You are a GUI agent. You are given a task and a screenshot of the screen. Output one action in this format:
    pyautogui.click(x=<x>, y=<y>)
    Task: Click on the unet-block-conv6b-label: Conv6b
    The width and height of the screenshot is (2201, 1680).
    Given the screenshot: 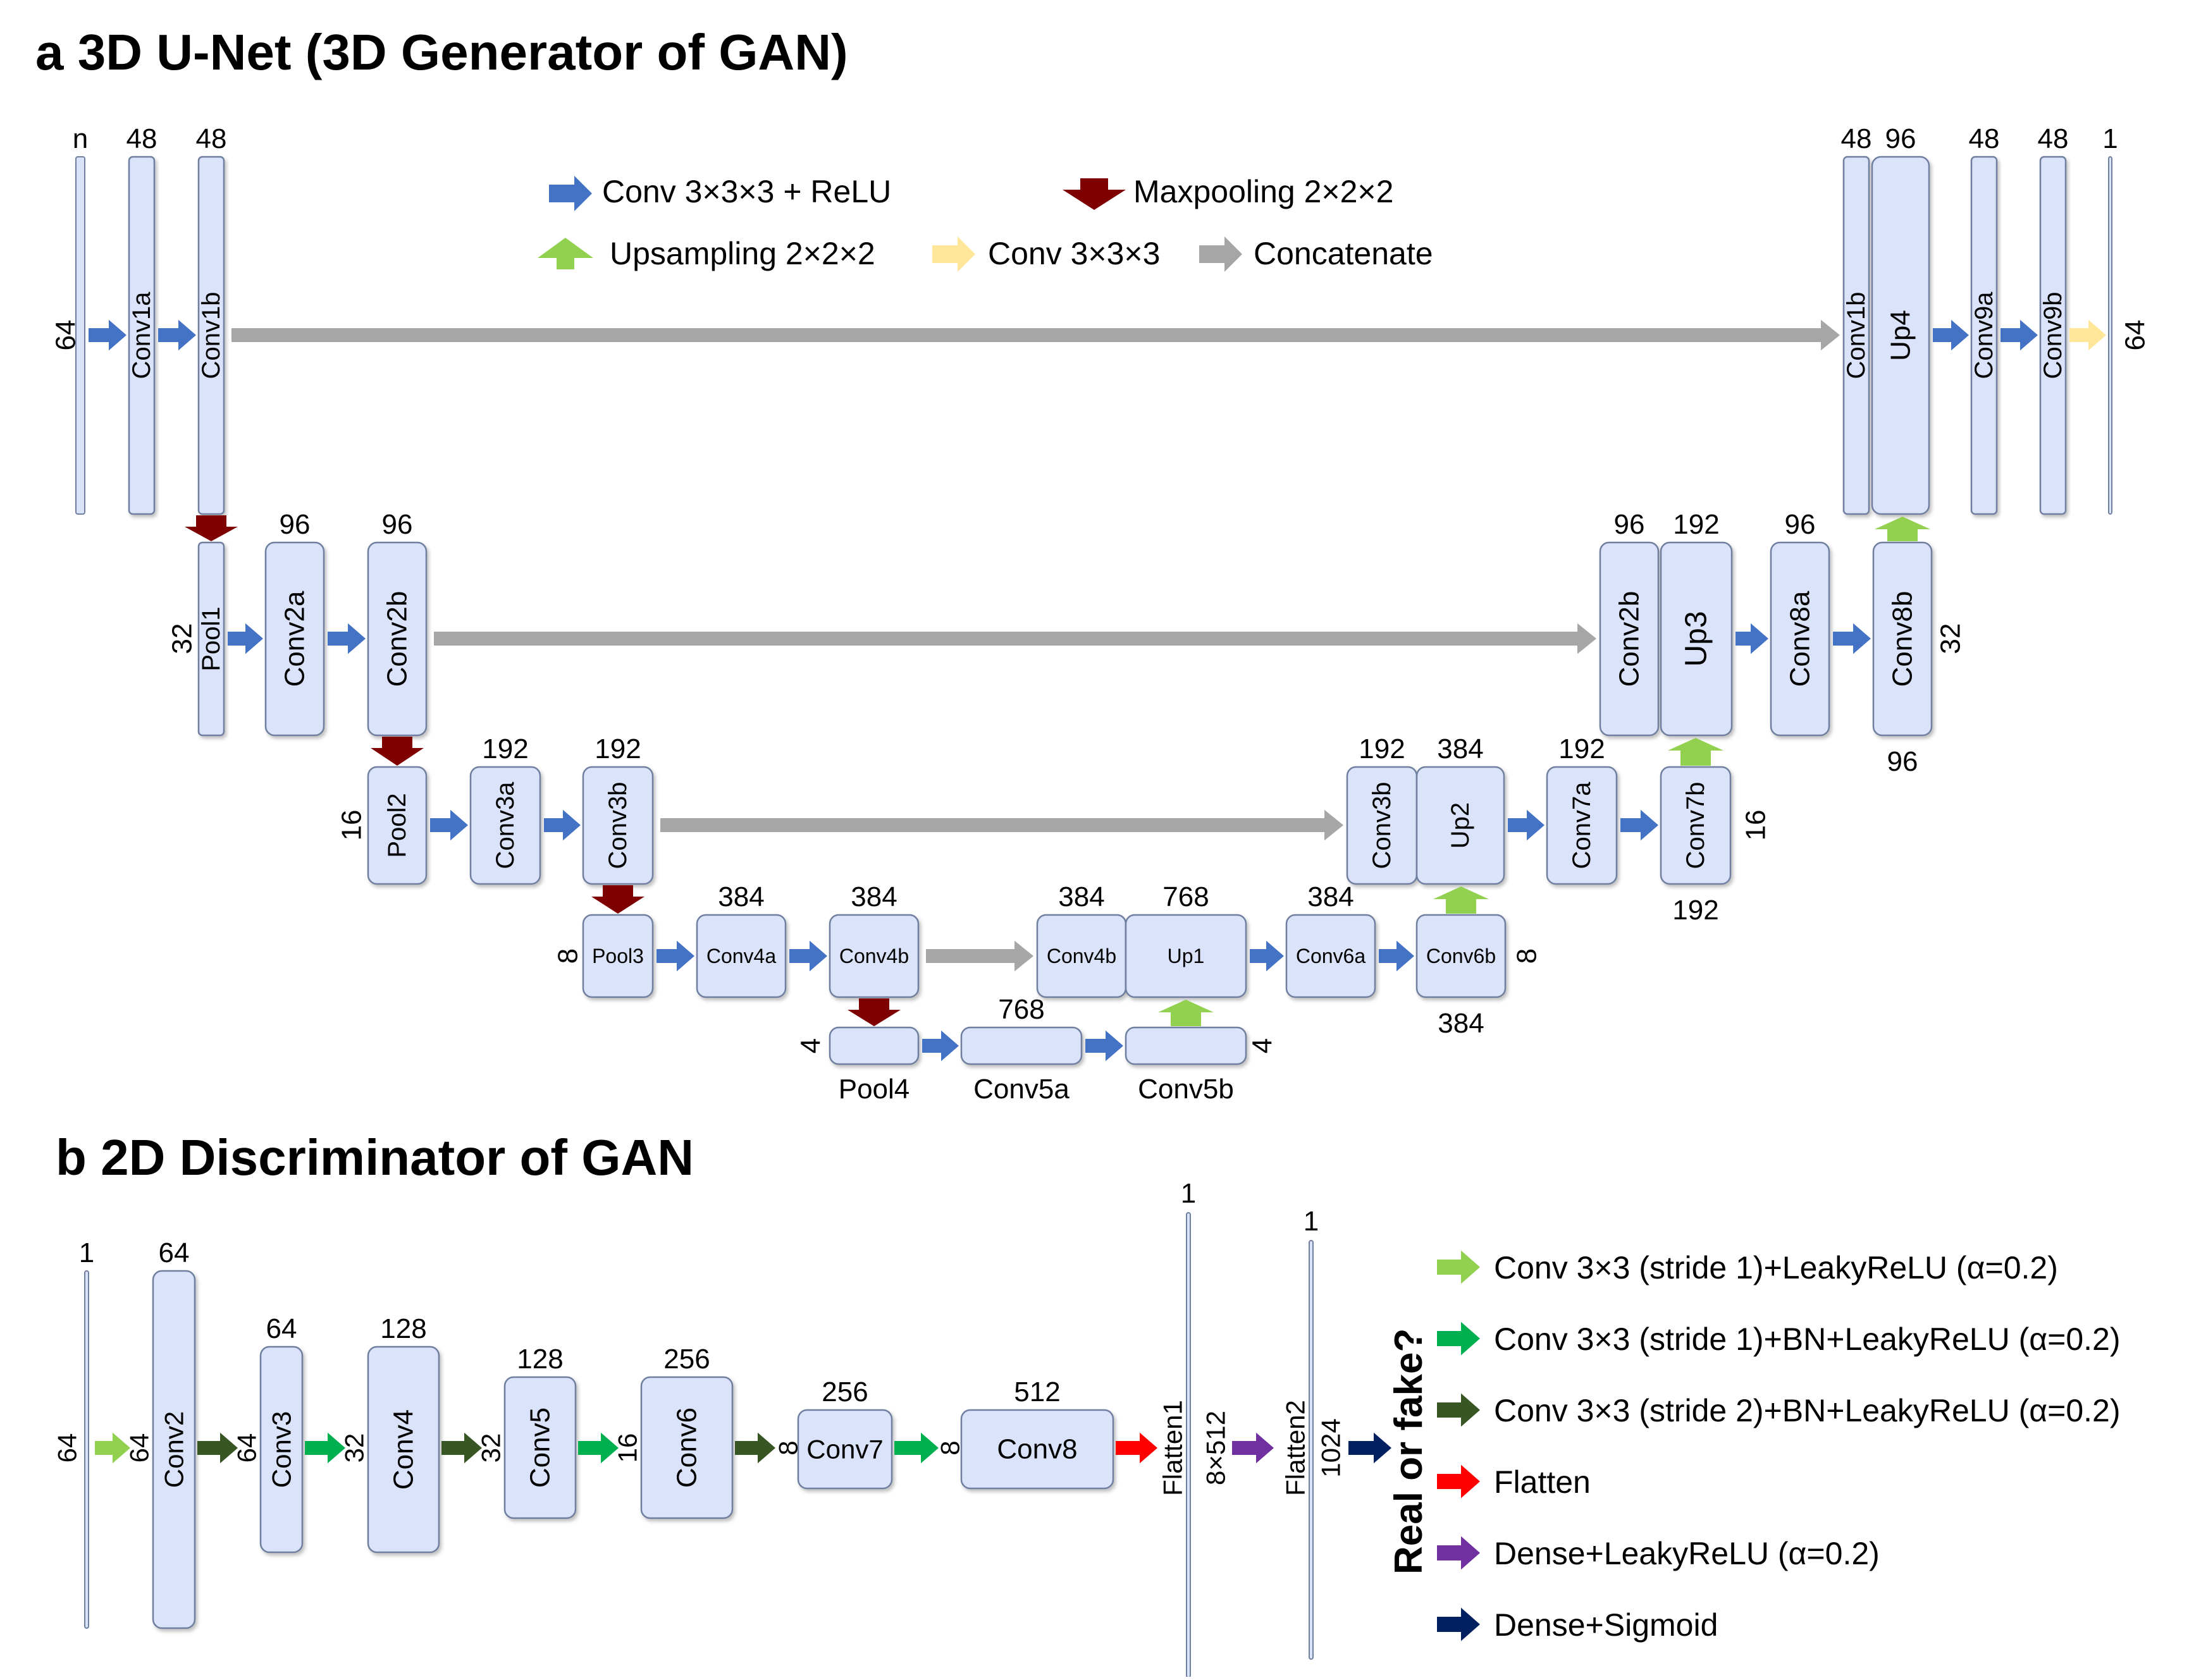 What is the action you would take?
    pyautogui.click(x=1461, y=956)
    